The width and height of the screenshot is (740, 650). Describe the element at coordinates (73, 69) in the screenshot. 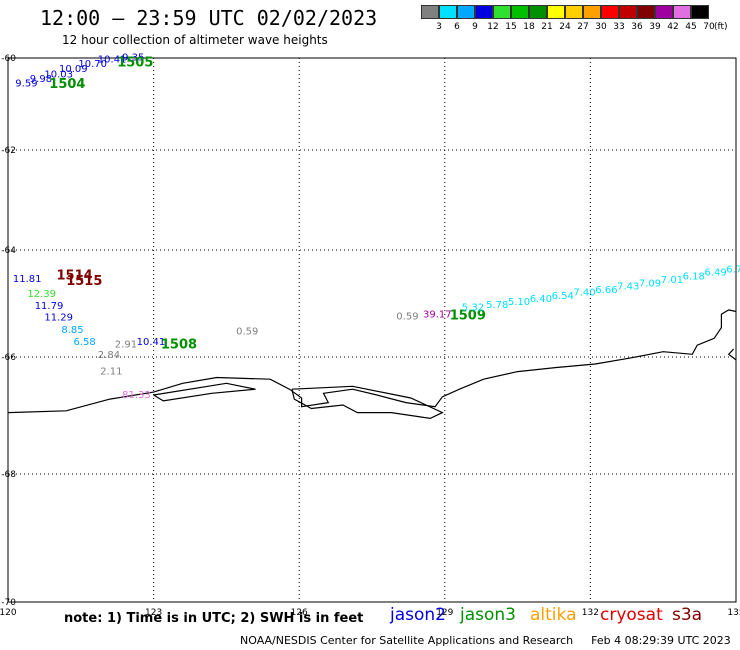

I see `wave-height-label: 10.09` at that location.